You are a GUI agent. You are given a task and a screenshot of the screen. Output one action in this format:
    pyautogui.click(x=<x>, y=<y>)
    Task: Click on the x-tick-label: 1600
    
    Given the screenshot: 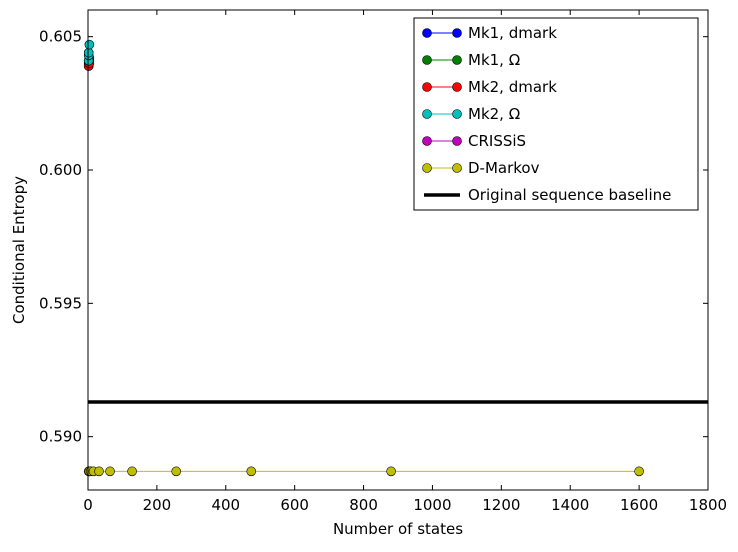 What is the action you would take?
    pyautogui.click(x=639, y=505)
    